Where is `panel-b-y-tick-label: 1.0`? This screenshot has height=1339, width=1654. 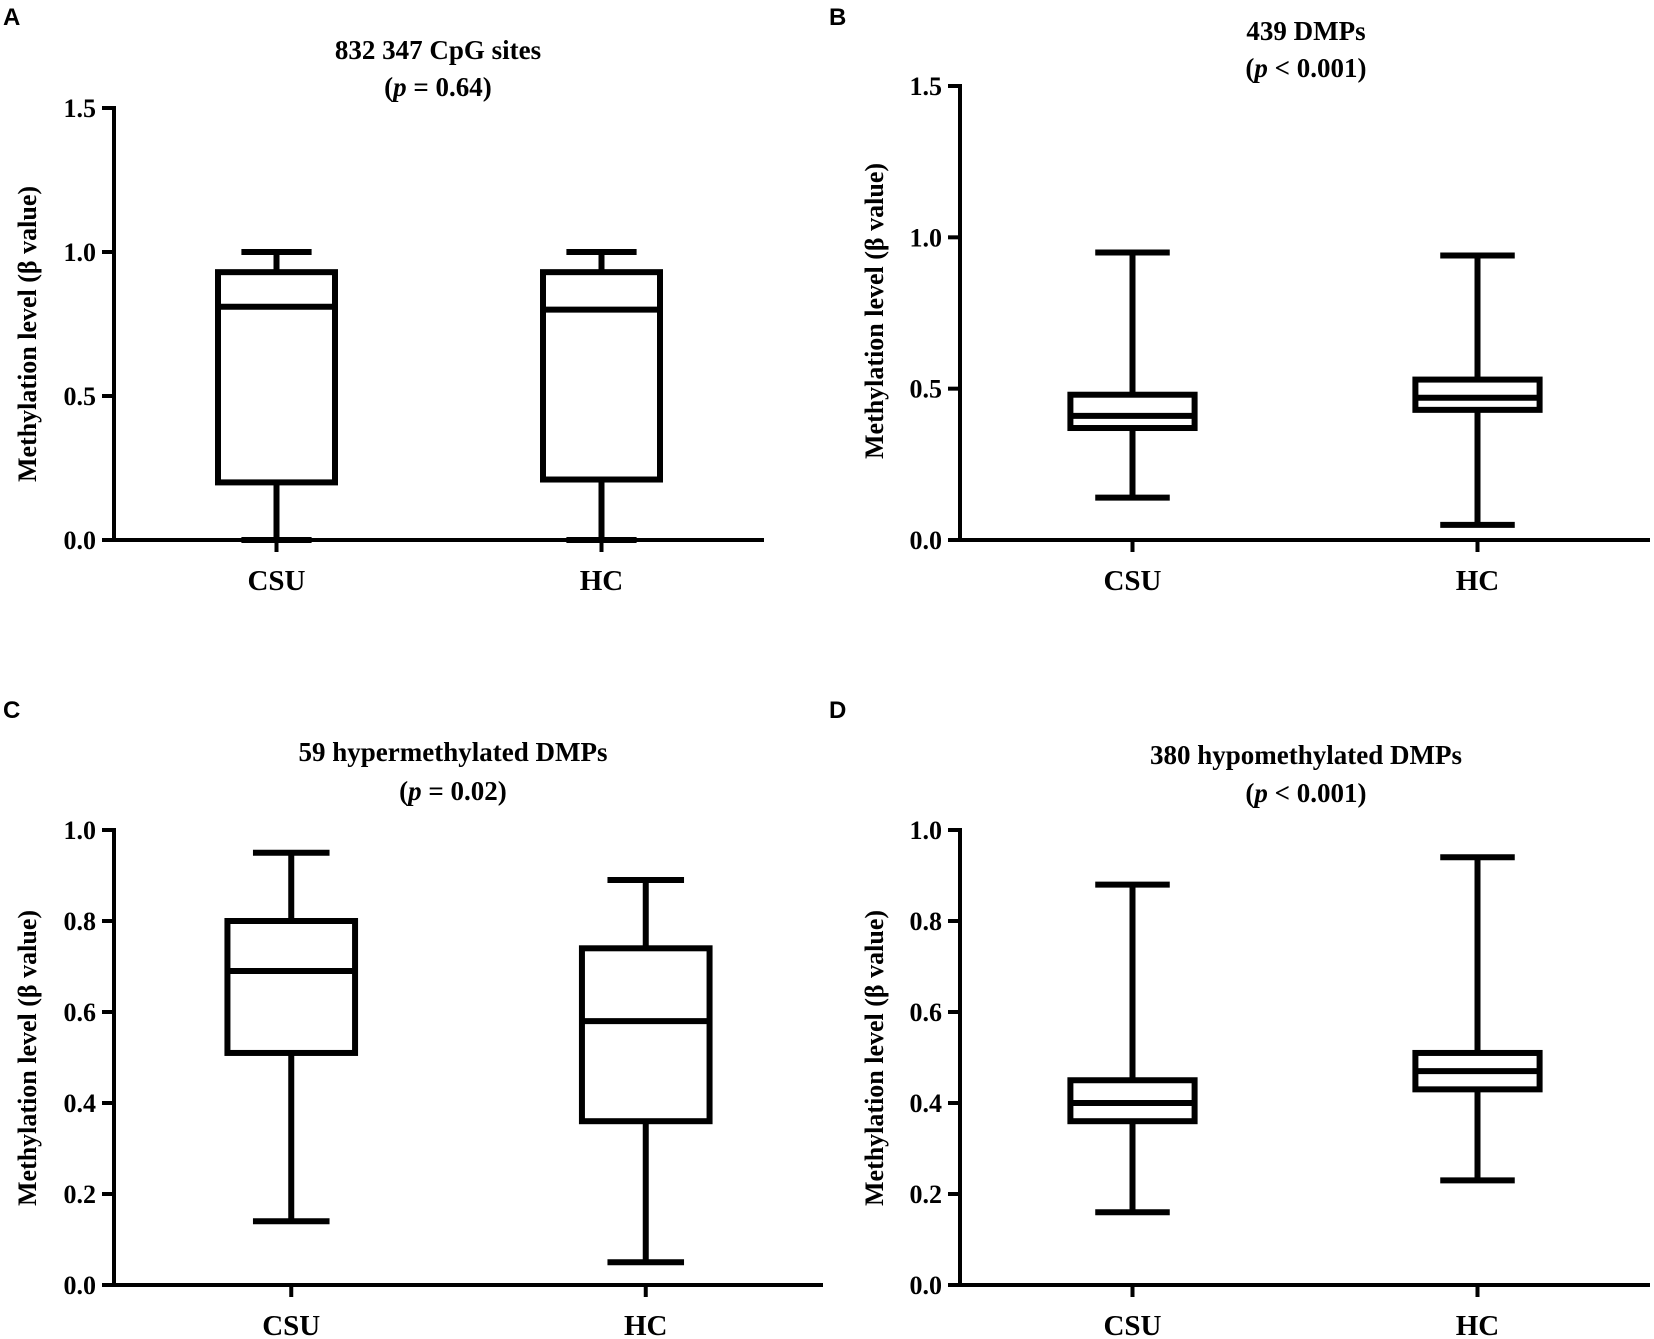 panel-b-y-tick-label: 1.0 is located at coordinates (926, 237).